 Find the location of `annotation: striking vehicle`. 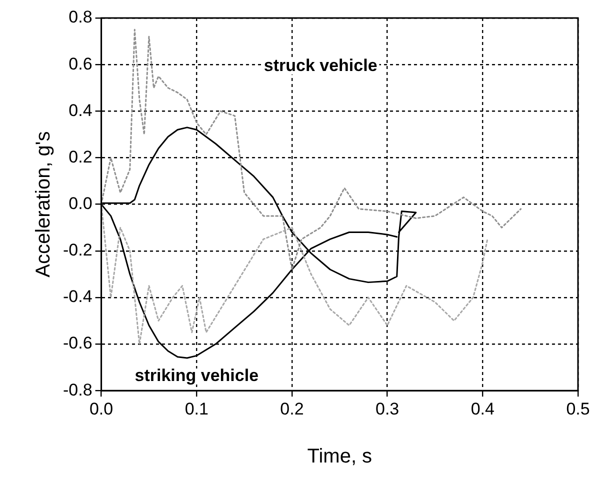

annotation: striking vehicle is located at coordinates (196, 376).